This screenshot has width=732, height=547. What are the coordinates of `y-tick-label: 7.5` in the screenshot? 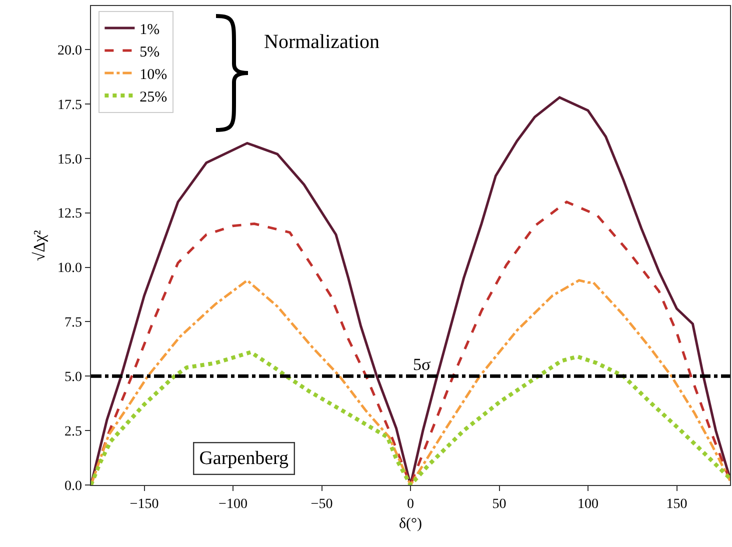 It's located at (73, 323).